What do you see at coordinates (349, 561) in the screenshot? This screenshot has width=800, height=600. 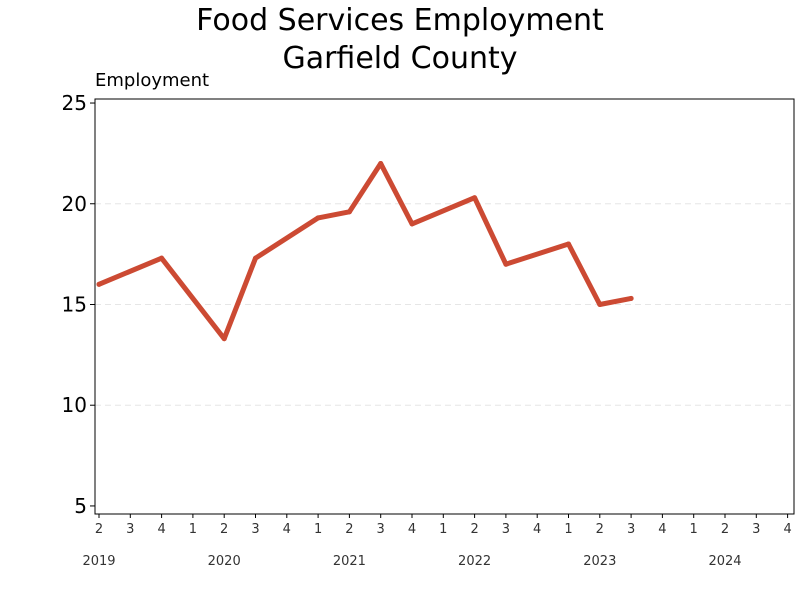 I see `year-label: 2021` at bounding box center [349, 561].